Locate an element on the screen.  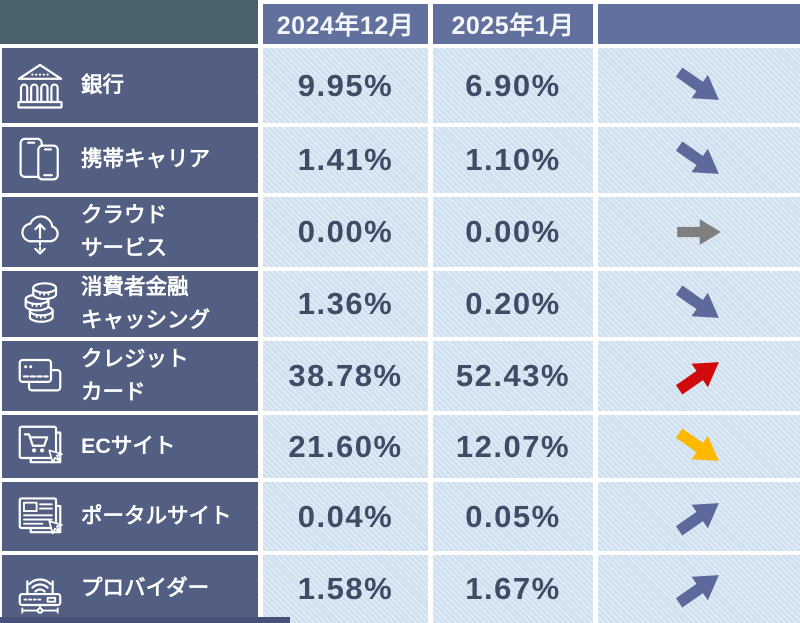
value-jan: 0.20% is located at coordinates (513, 303).